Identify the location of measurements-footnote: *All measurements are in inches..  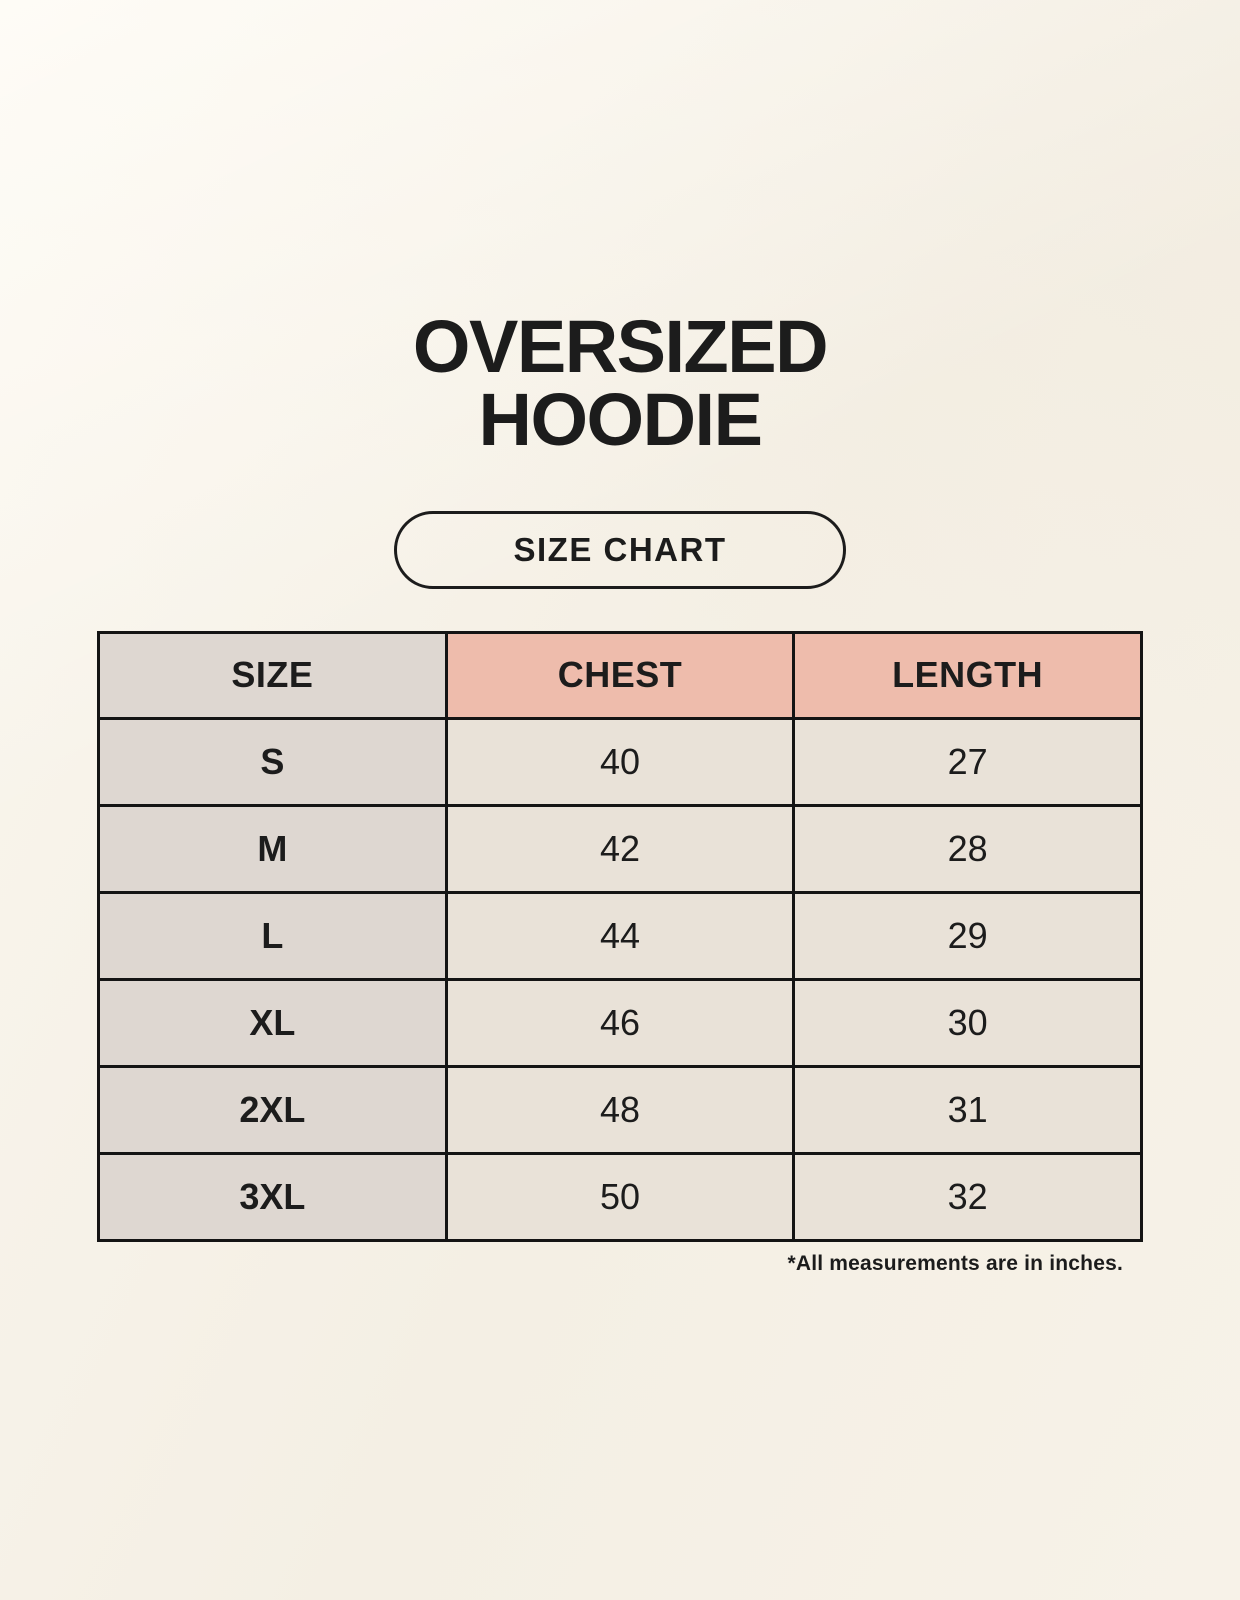
(955, 1263).